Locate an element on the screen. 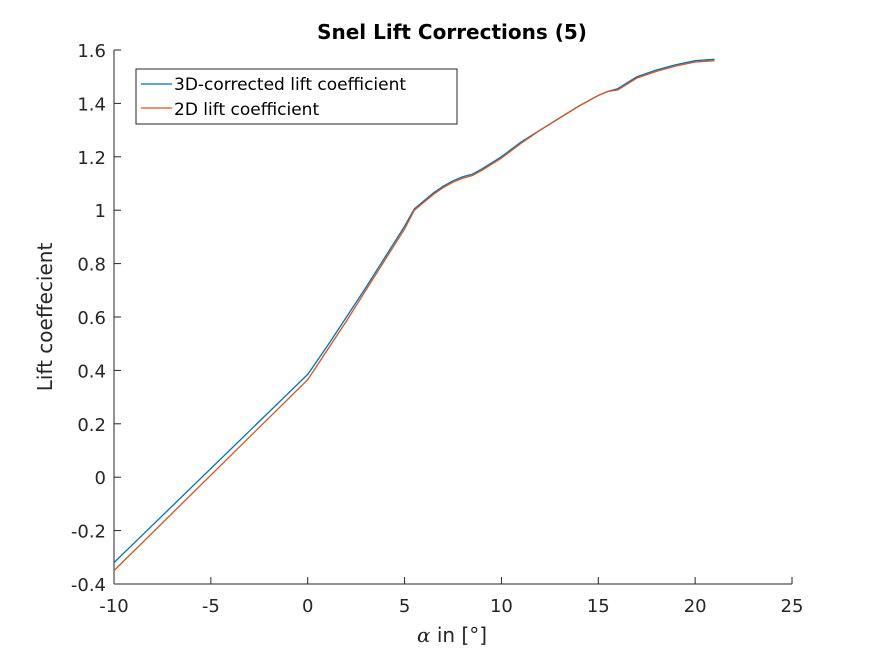 The height and width of the screenshot is (656, 875). y-axis-label: Lift coeffecient is located at coordinates (45, 317).